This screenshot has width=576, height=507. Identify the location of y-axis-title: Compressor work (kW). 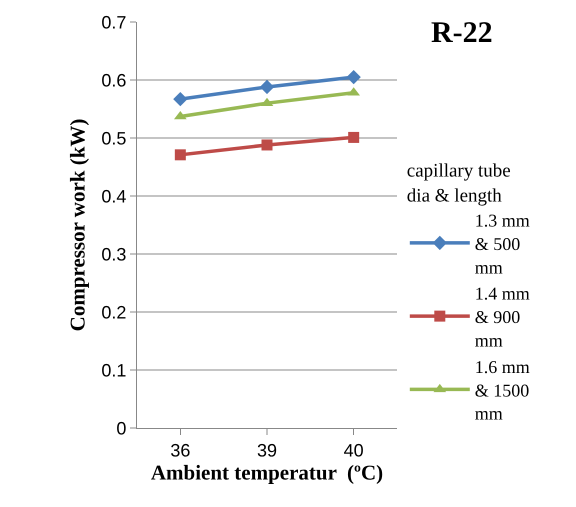
(78, 225).